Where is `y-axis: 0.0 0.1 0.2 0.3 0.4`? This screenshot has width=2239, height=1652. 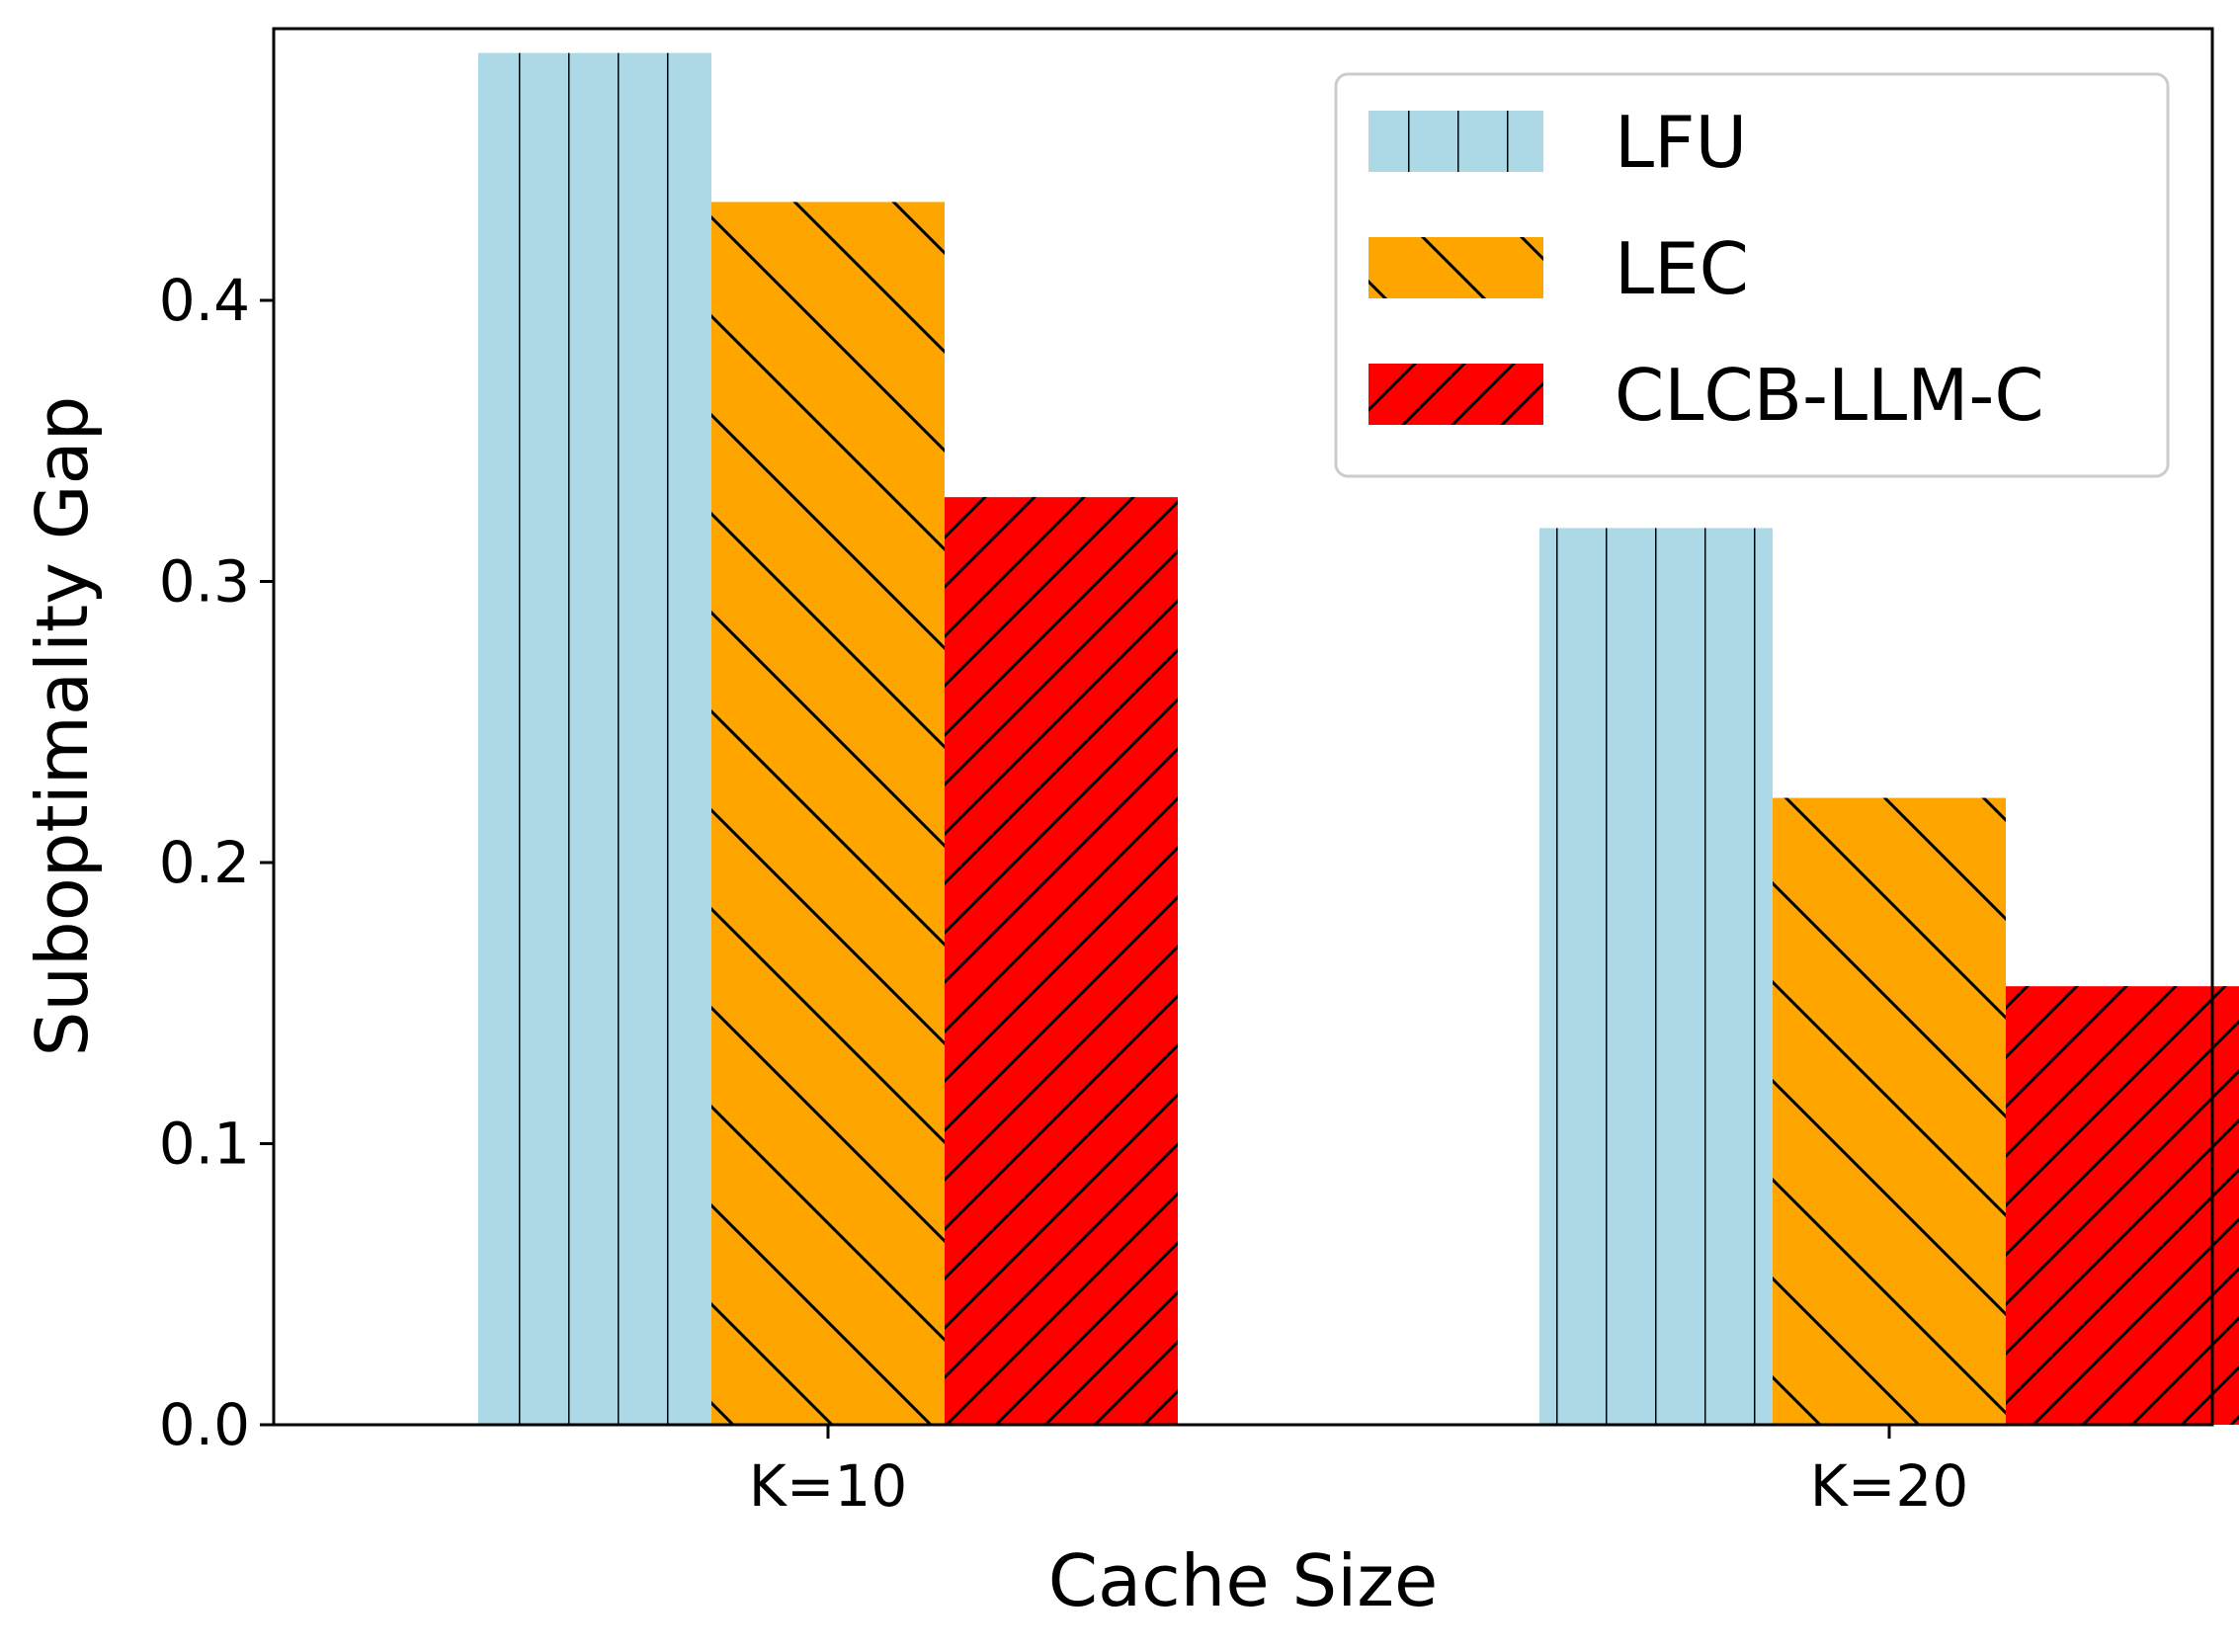
y-axis: 0.0 0.1 0.2 0.3 0.4 is located at coordinates (216, 862).